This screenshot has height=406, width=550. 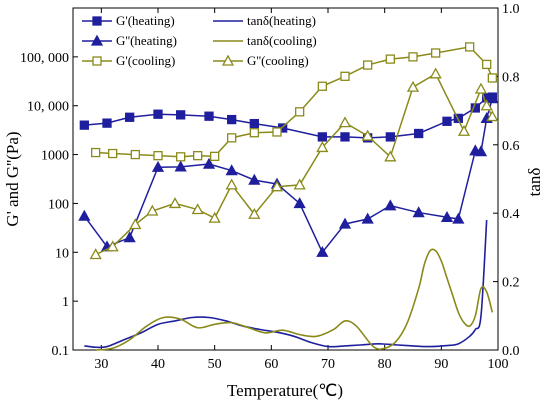 What do you see at coordinates (534, 182) in the screenshot?
I see `y-right-axis-title: tanδ` at bounding box center [534, 182].